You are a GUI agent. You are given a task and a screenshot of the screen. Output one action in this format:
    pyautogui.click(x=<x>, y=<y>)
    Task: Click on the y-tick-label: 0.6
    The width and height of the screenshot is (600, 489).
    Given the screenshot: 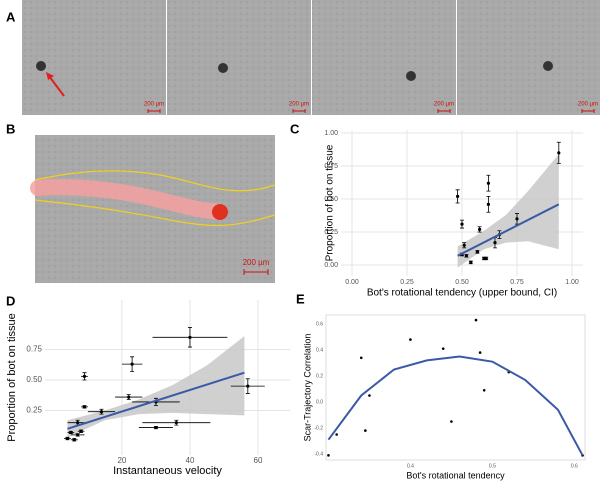 What is the action you would take?
    pyautogui.click(x=319, y=324)
    